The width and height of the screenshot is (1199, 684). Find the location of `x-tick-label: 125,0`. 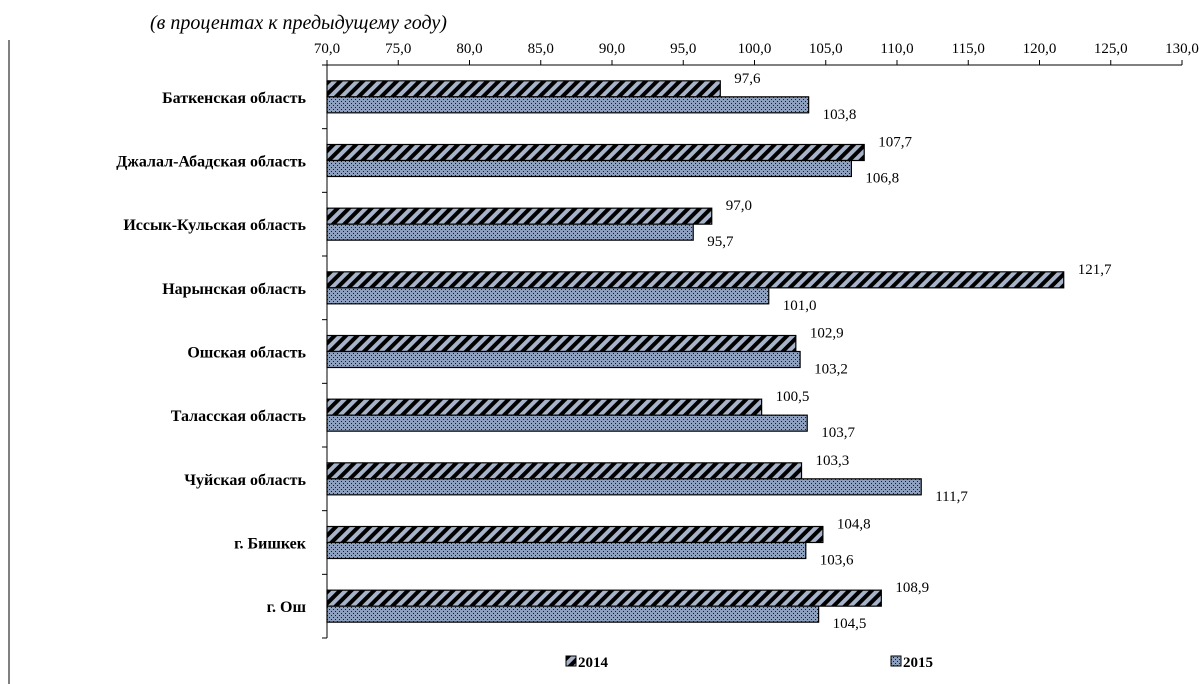

x-tick-label: 125,0 is located at coordinates (1111, 49).